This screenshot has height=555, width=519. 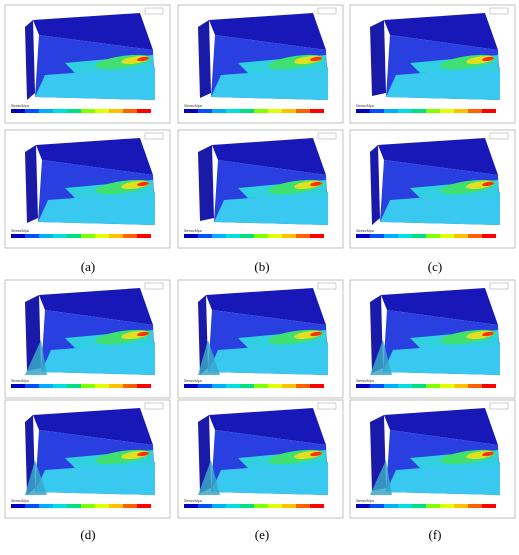 I want to click on panel-label: (c), so click(x=435, y=266).